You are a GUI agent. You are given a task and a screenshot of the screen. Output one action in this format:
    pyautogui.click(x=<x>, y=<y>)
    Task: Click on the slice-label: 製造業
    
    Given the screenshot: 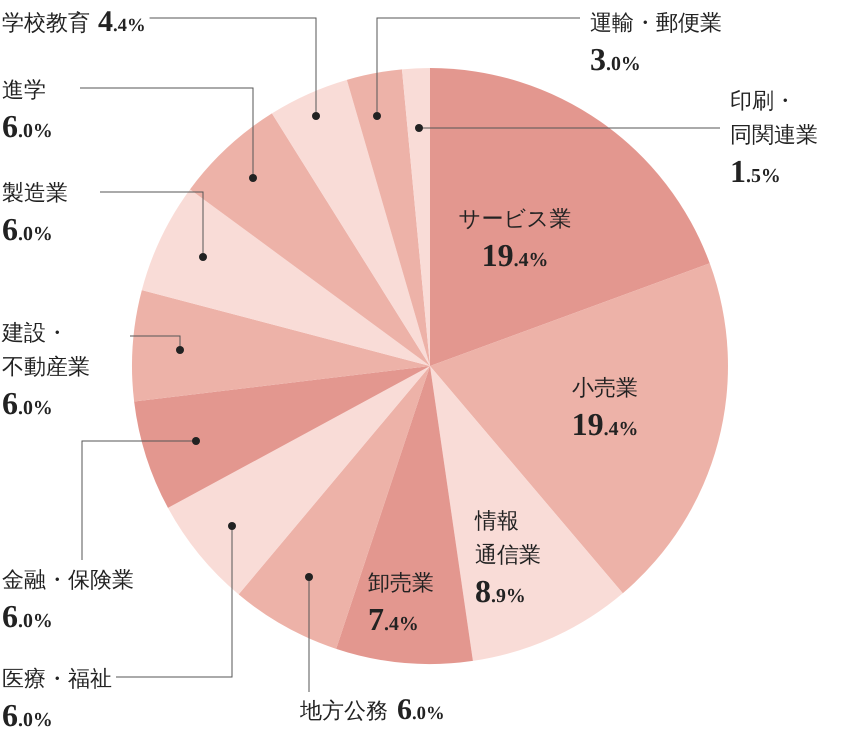 What is the action you would take?
    pyautogui.click(x=35, y=192)
    